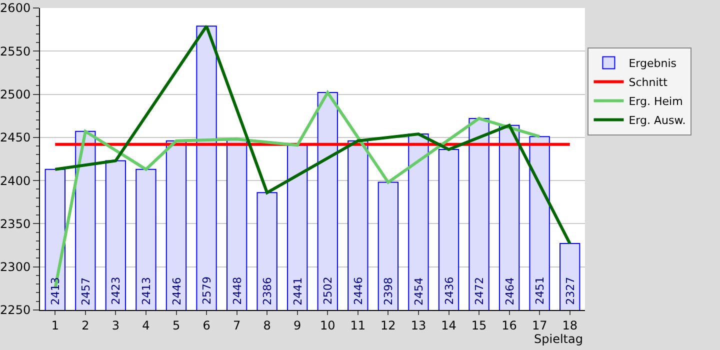 This screenshot has width=720, height=350. Describe the element at coordinates (176, 325) in the screenshot. I see `x-tick-label: 5` at that location.